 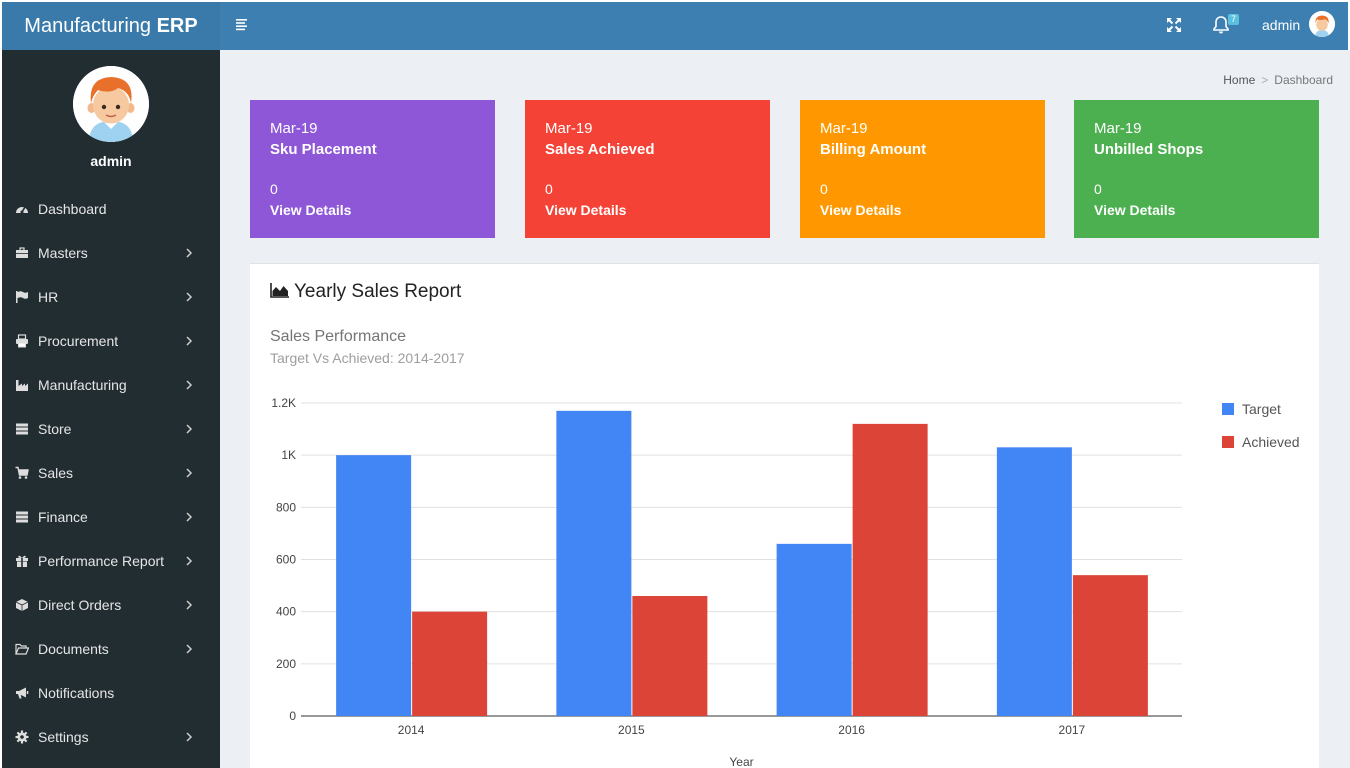 I want to click on card-unbilled-shops: Mar-19 Unbilled Shops 0 View Details, so click(x=1196, y=169).